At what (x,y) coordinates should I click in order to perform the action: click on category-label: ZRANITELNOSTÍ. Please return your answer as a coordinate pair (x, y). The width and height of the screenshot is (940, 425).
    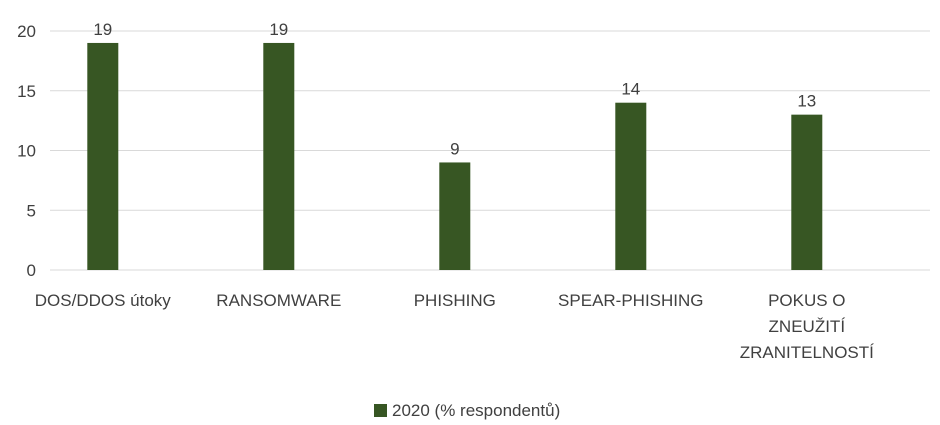
    Looking at the image, I should click on (807, 352).